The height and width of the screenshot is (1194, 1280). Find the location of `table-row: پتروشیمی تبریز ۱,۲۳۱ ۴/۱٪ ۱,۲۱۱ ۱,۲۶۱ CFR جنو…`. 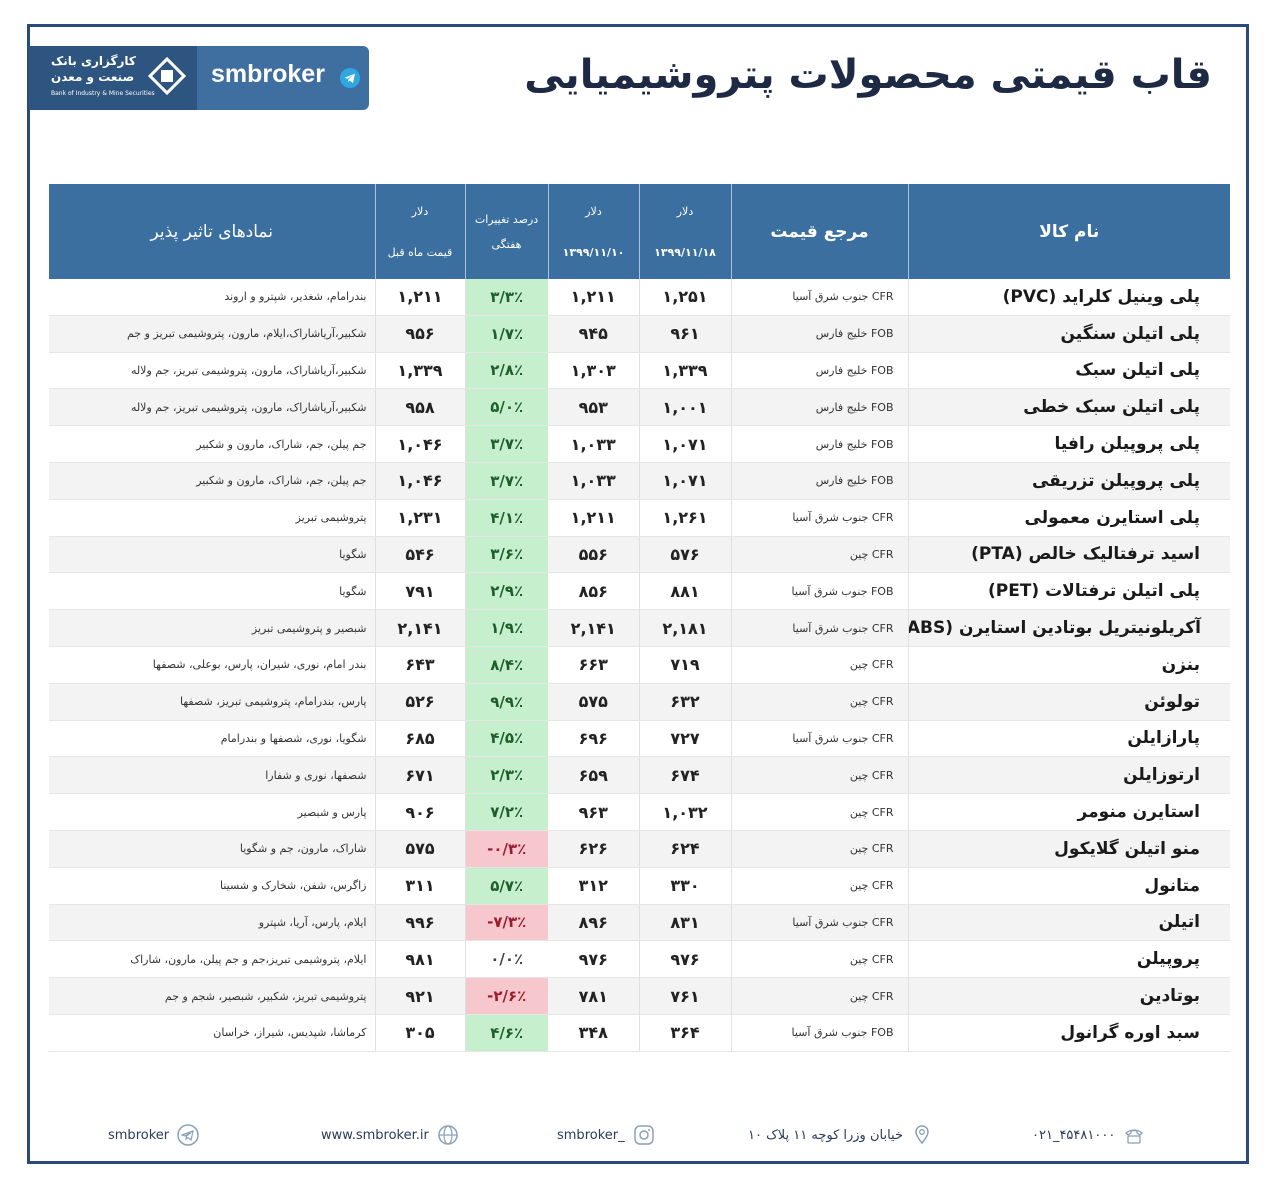

table-row: پتروشیمی تبریز ۱,۲۳۱ ۴/۱٪ ۱,۲۱۱ ۱,۲۶۱ CFR جنو… is located at coordinates (639, 518).